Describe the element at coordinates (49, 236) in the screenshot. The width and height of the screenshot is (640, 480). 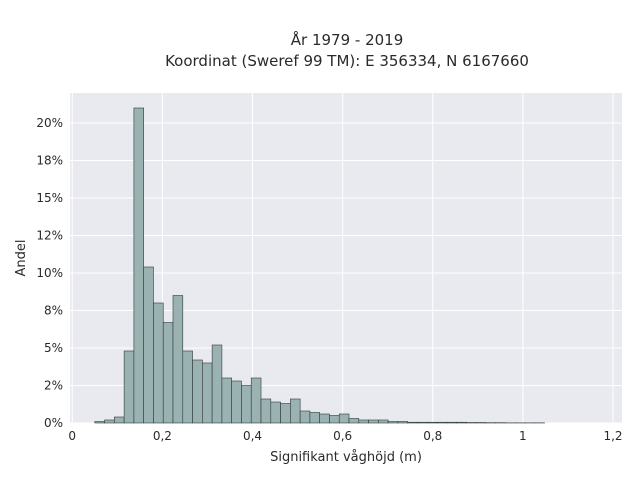
I see `y-tick-label: 12%` at that location.